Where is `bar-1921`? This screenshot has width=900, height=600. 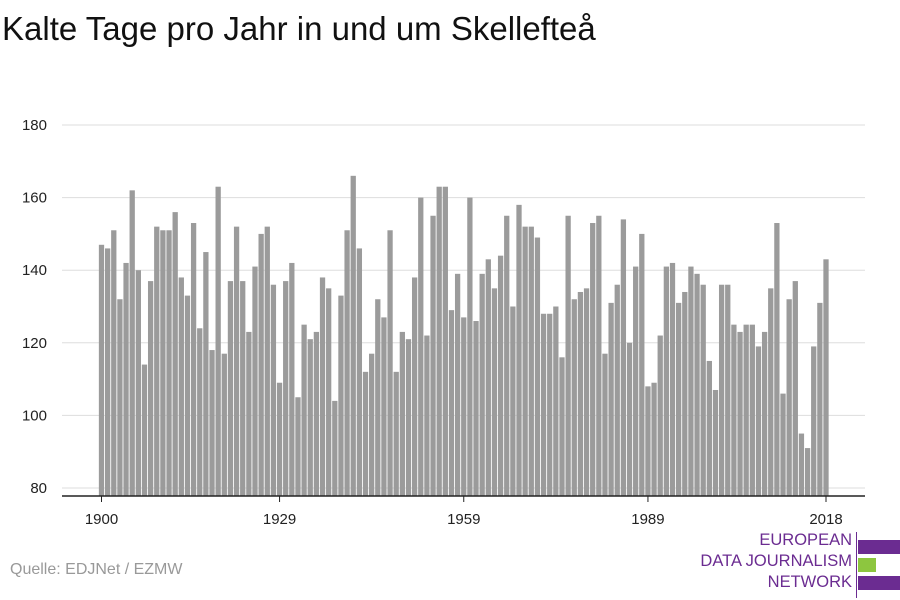 bar-1921 is located at coordinates (230, 388).